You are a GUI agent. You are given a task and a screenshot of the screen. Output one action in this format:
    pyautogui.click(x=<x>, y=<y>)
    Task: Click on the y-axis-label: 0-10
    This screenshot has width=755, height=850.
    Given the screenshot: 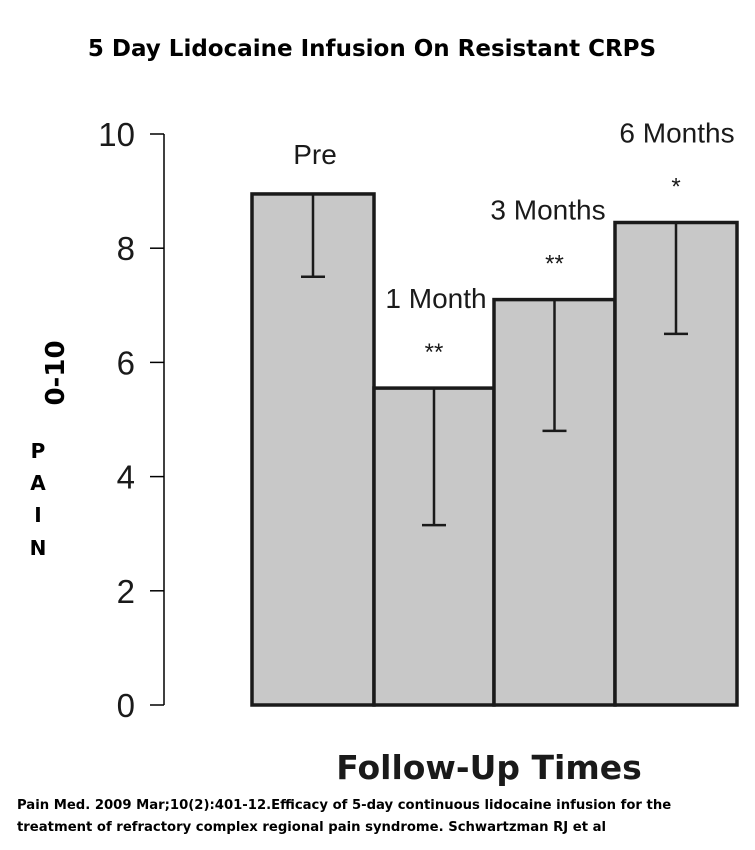 What is the action you would take?
    pyautogui.click(x=56, y=372)
    